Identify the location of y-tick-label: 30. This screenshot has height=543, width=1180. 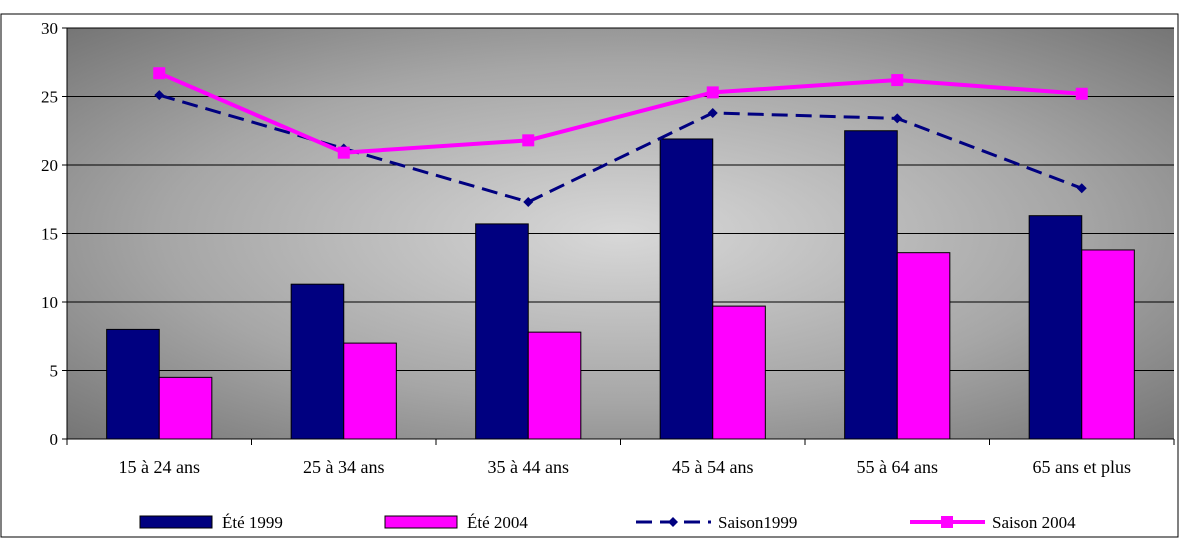
(49, 28).